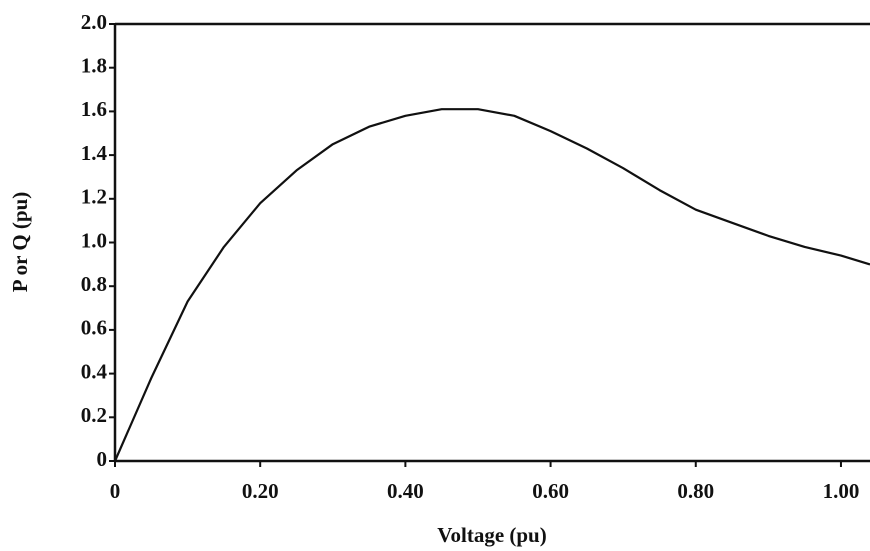 This screenshot has width=870, height=551. I want to click on y-tick-label: 0.4, so click(94, 371).